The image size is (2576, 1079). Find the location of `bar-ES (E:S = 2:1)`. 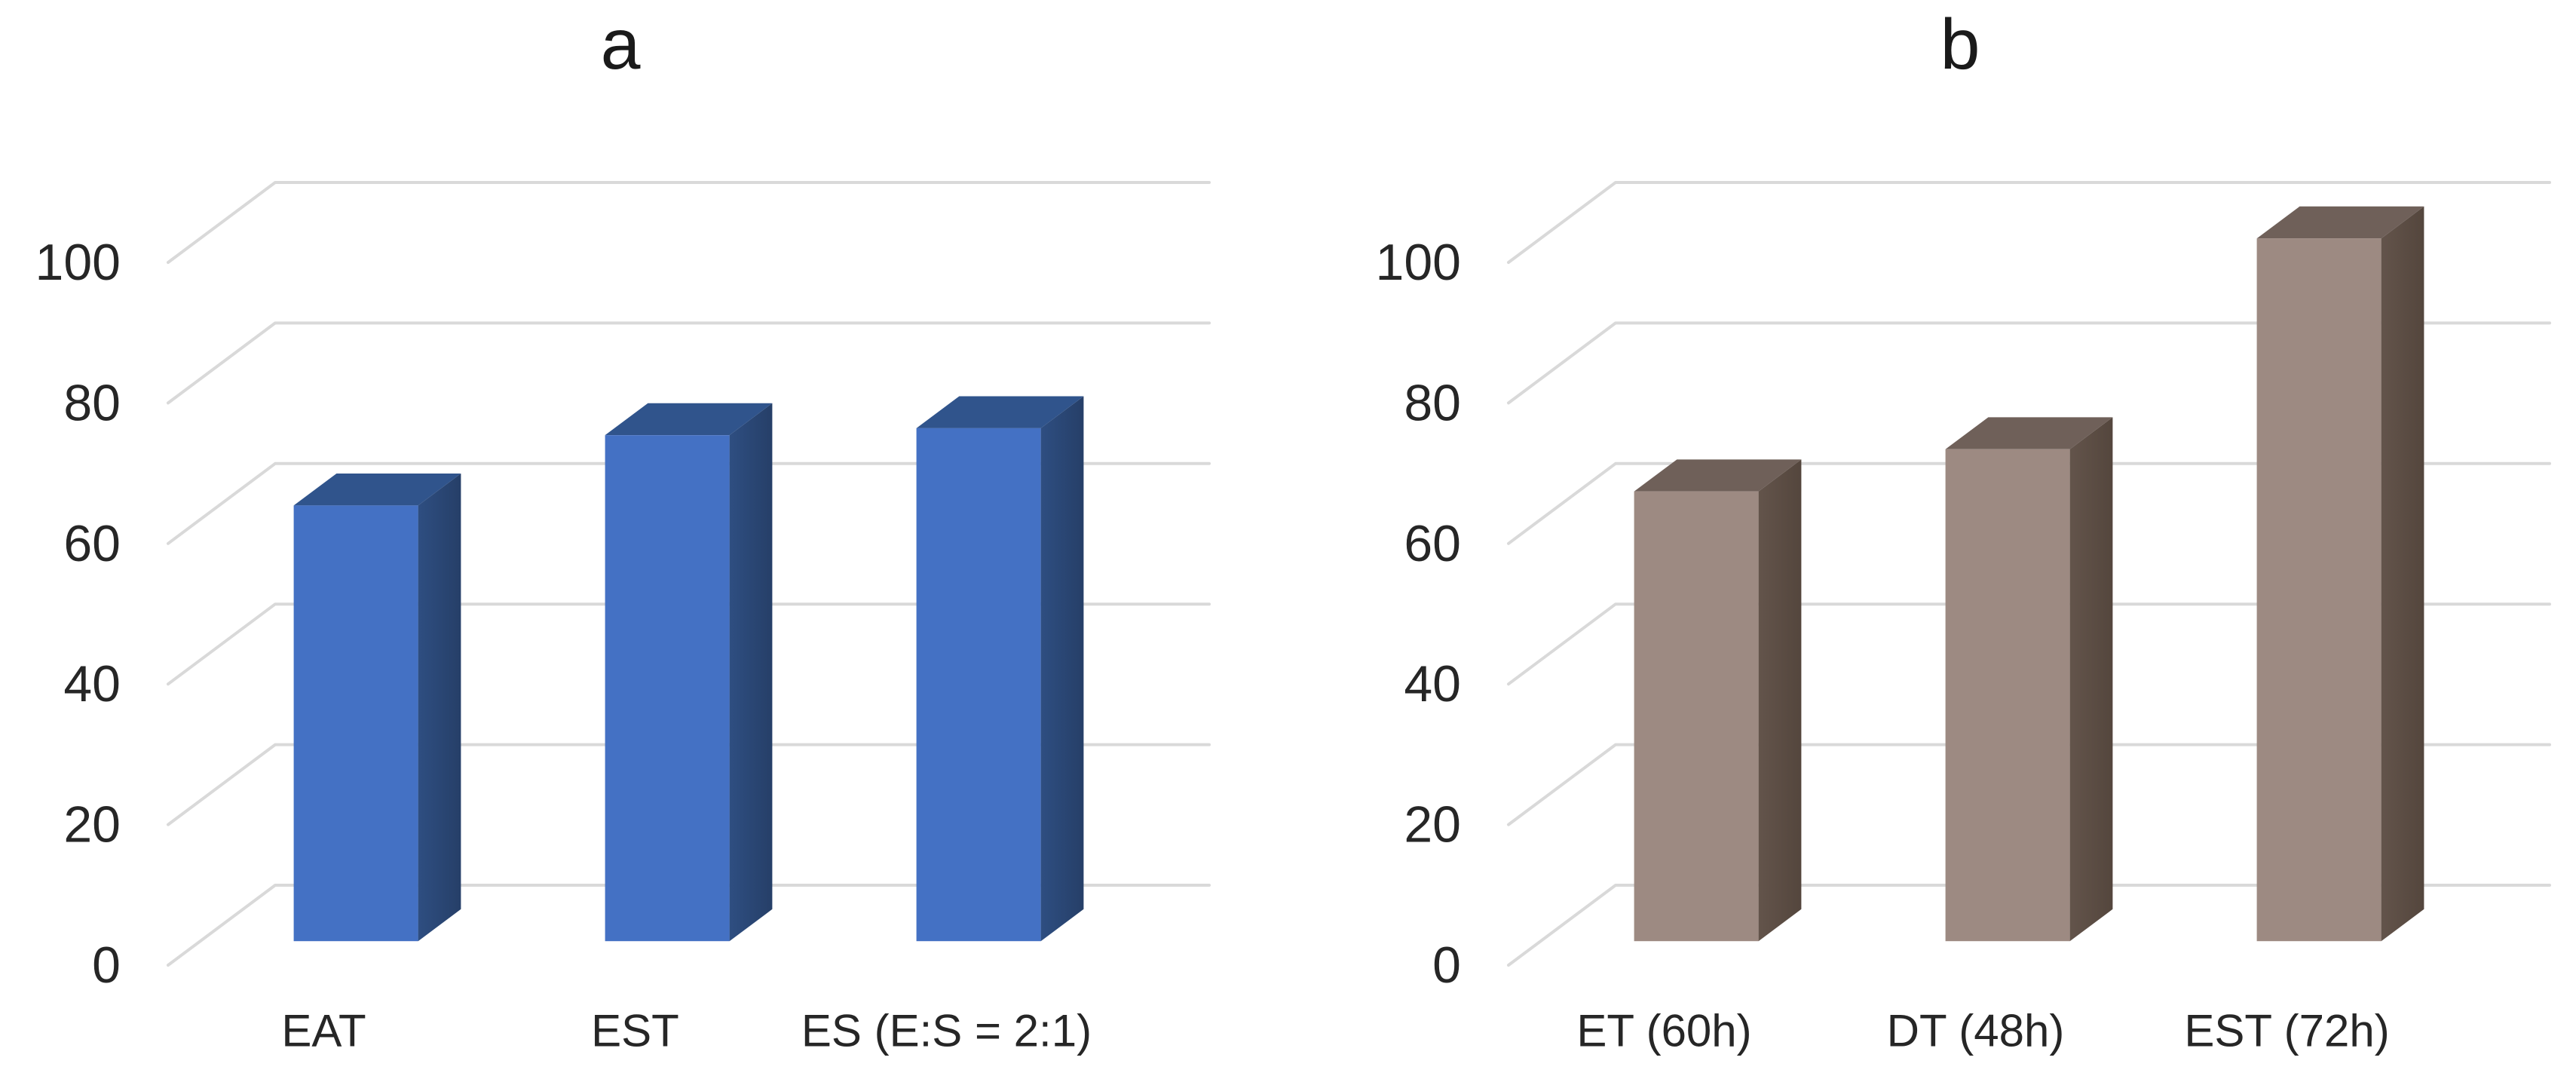

bar-ES (E:S = 2:1) is located at coordinates (1000, 669).